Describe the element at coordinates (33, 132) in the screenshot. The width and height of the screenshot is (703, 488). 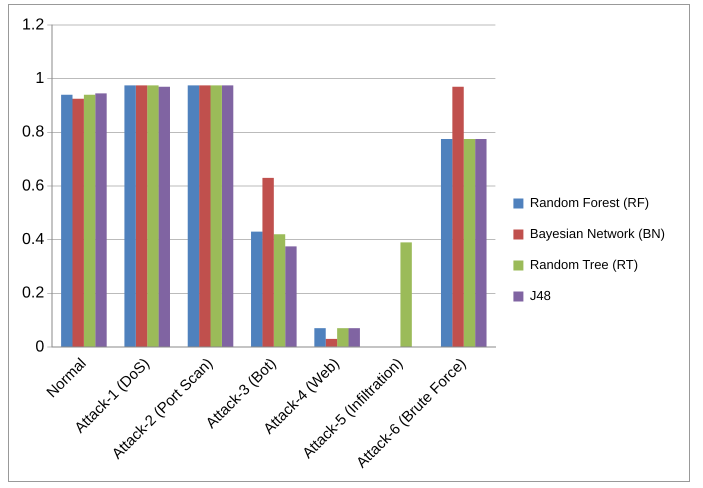
I see `y-tick-label: 0.8` at that location.